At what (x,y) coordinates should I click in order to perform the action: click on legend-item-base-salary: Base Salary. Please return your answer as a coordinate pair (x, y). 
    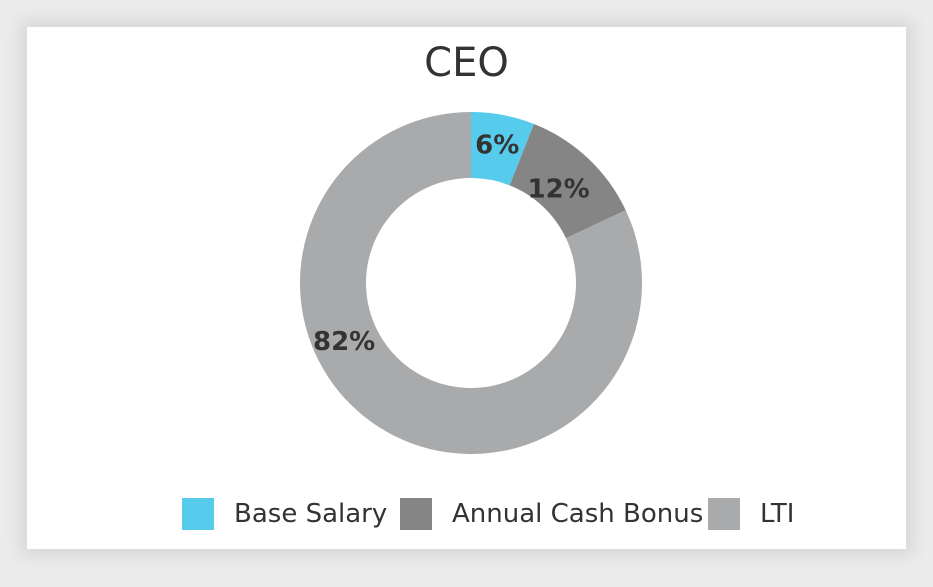
    Looking at the image, I should click on (284, 514).